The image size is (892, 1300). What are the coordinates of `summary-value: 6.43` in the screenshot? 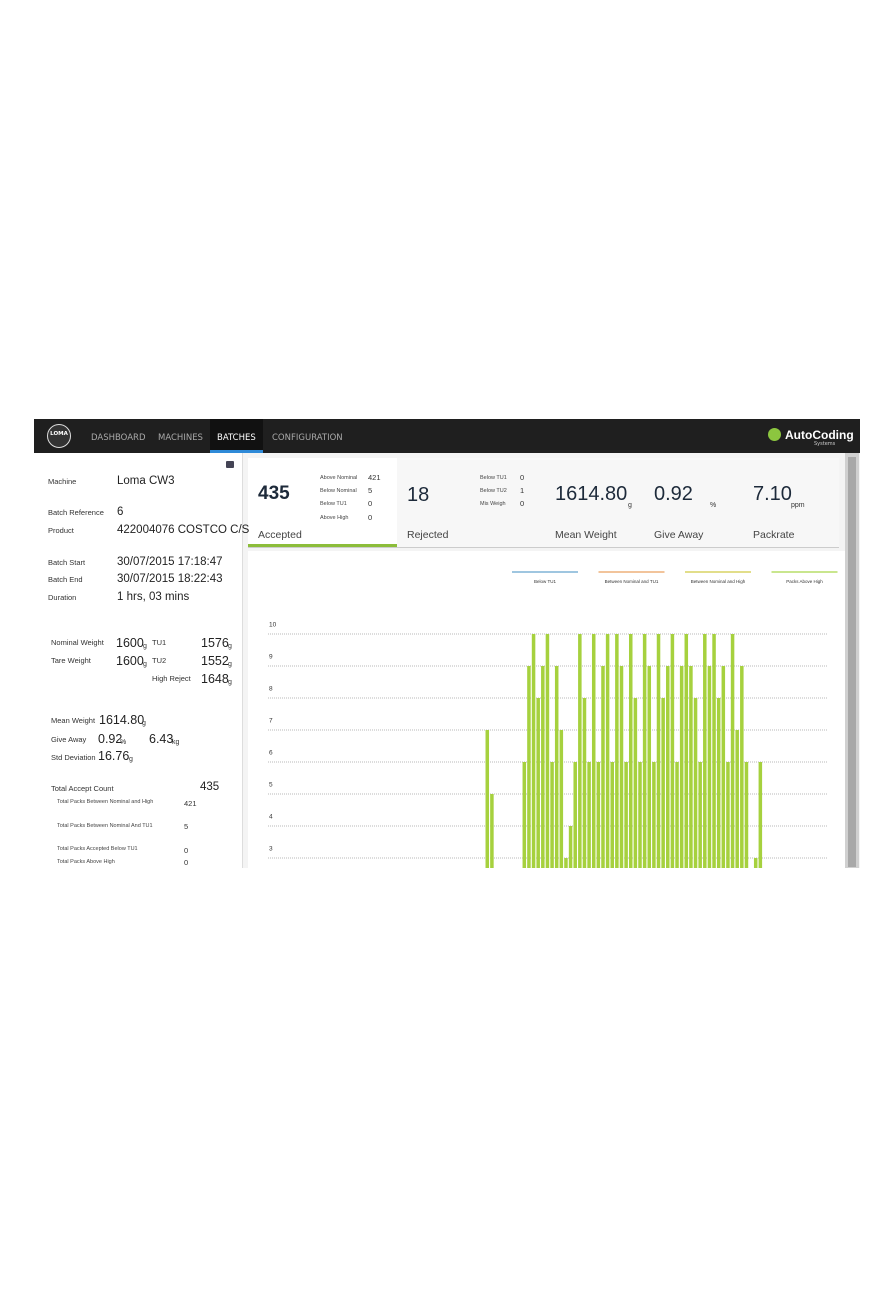 It's located at (161, 739).